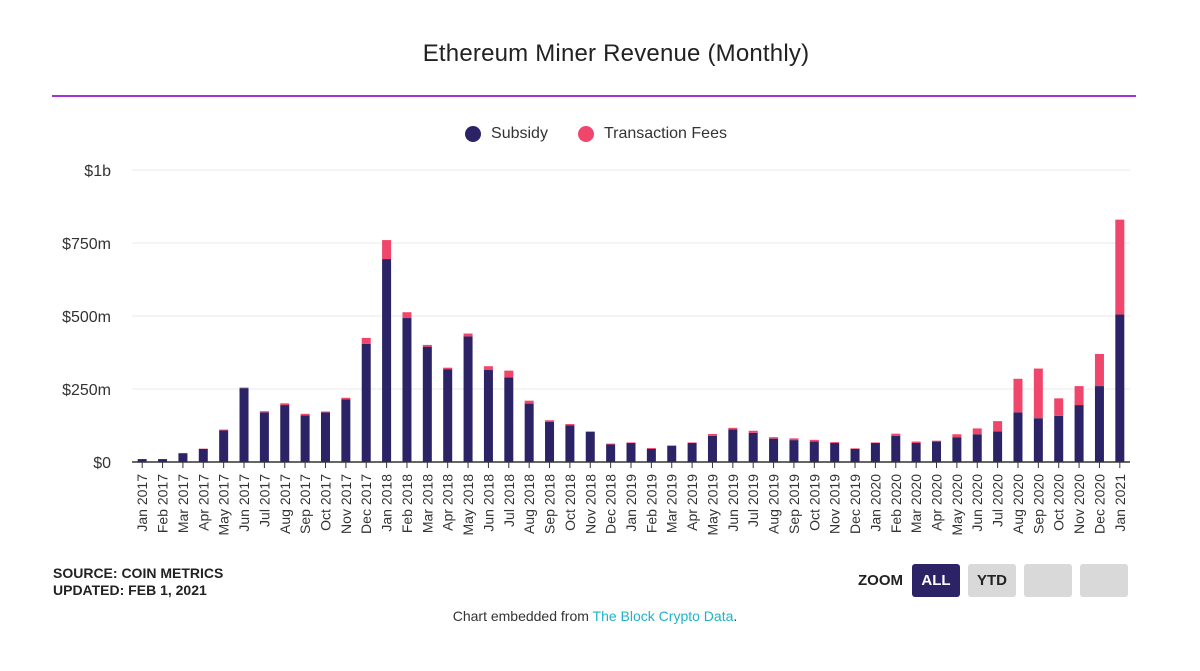 The image size is (1200, 671). Describe the element at coordinates (468, 505) in the screenshot. I see `x-tick-label: May 2018` at that location.